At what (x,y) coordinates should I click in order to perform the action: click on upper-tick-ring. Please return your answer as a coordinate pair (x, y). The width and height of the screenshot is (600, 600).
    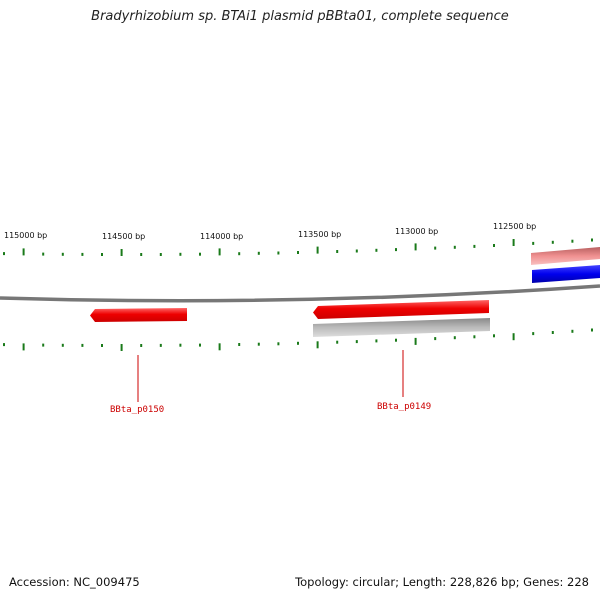
    Looking at the image, I should click on (298, 247).